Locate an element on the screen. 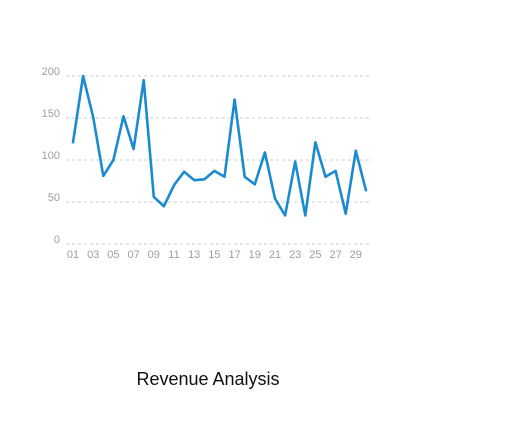 The height and width of the screenshot is (430, 515). y-tick-label: 100 is located at coordinates (51, 156).